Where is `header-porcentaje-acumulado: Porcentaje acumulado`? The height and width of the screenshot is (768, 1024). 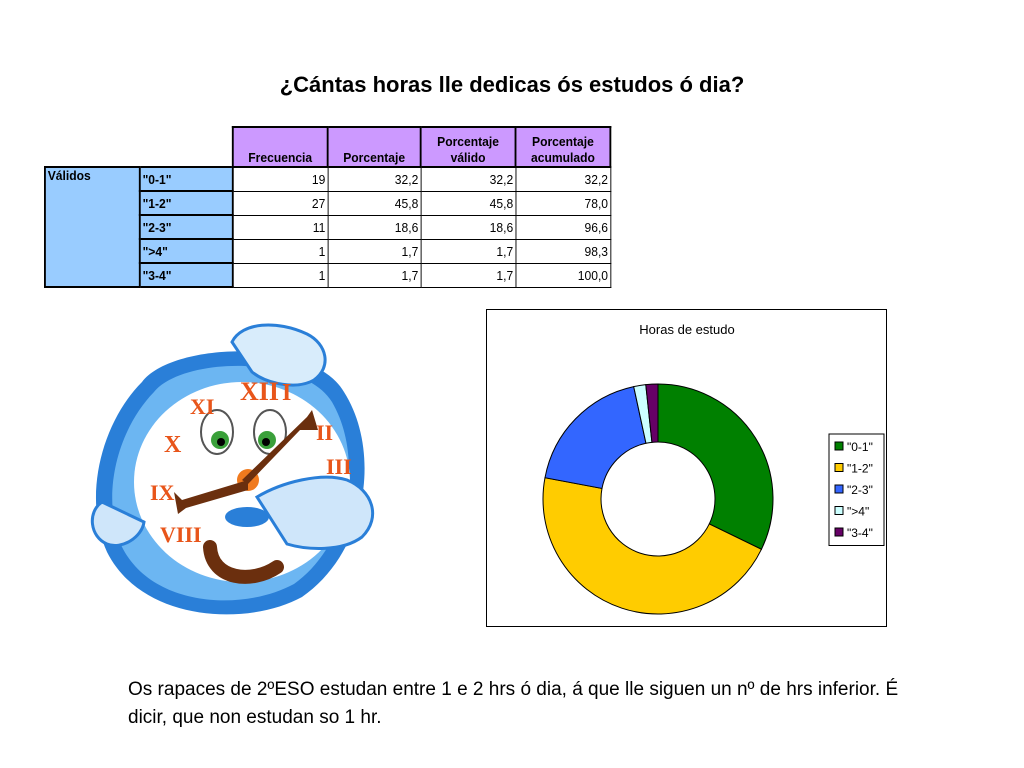
header-porcentaje-acumulado: Porcentaje acumulado is located at coordinates (563, 147).